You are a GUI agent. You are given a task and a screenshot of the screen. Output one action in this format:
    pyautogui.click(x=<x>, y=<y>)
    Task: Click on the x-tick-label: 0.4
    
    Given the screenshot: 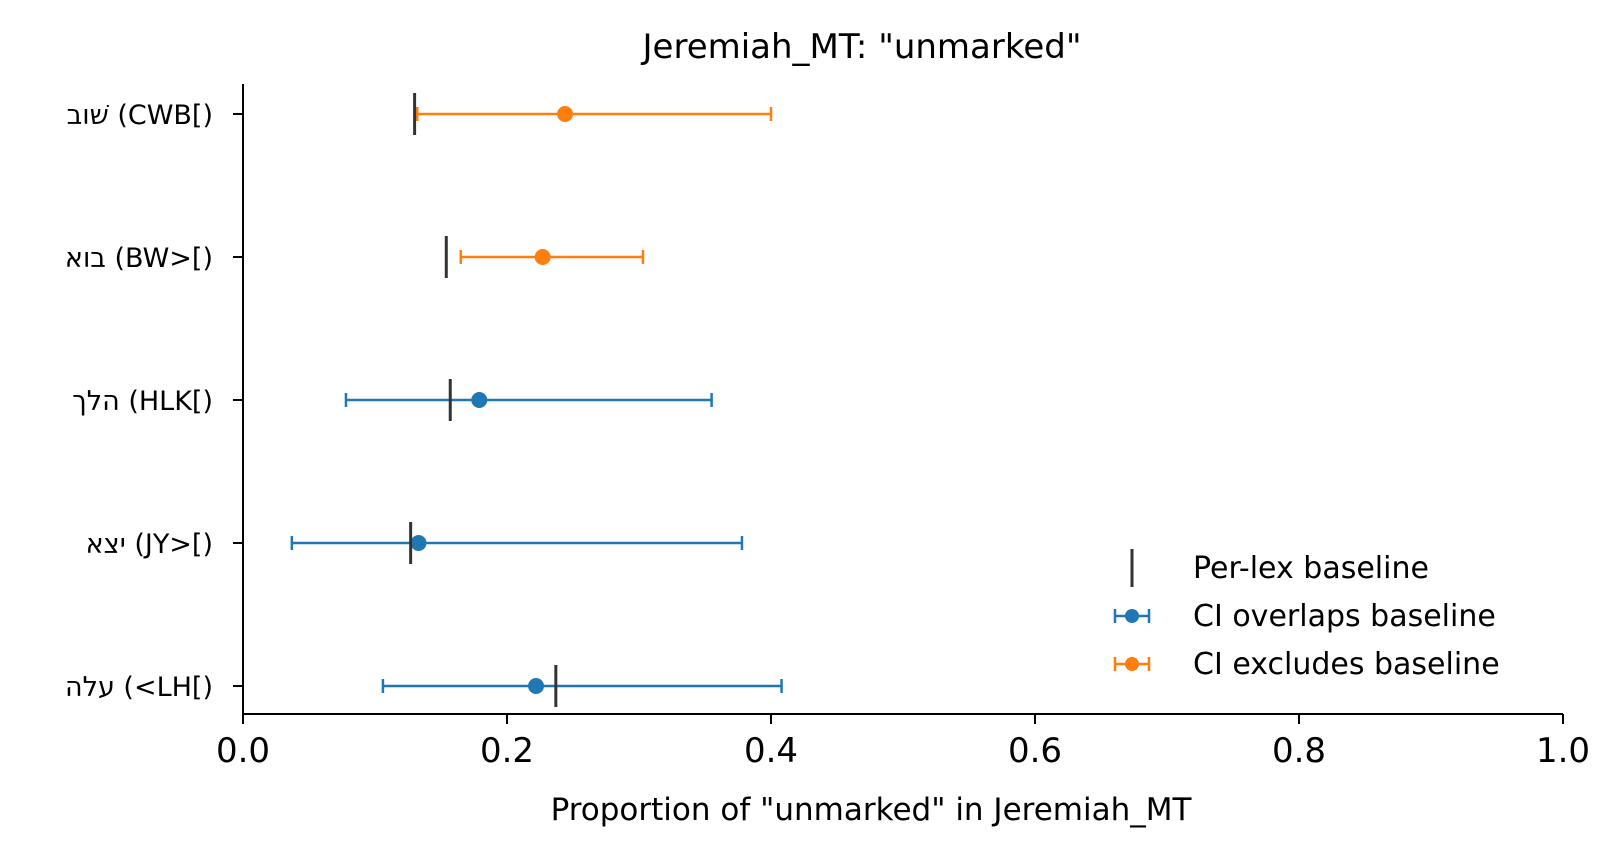 What is the action you would take?
    pyautogui.click(x=771, y=751)
    